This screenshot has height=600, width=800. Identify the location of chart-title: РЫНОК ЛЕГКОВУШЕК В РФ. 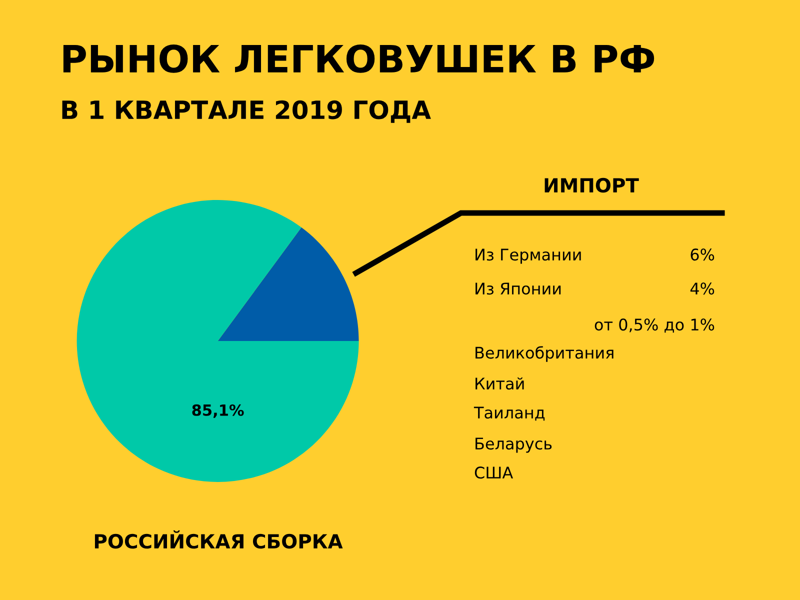
(358, 58).